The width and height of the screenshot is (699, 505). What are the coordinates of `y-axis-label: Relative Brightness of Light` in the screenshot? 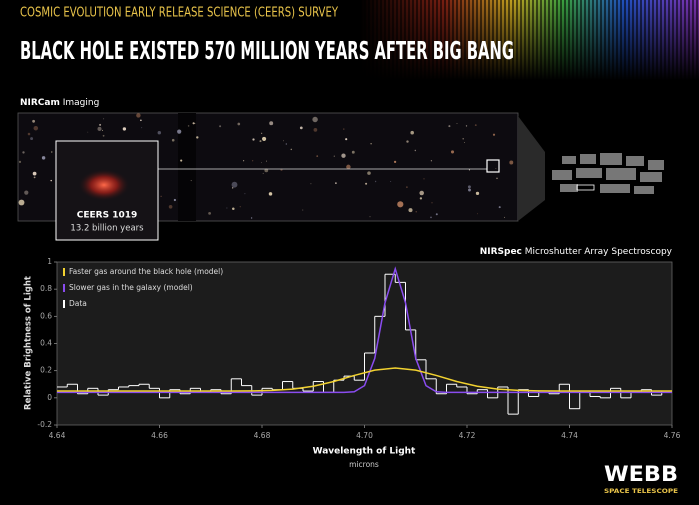 It's located at (29, 343).